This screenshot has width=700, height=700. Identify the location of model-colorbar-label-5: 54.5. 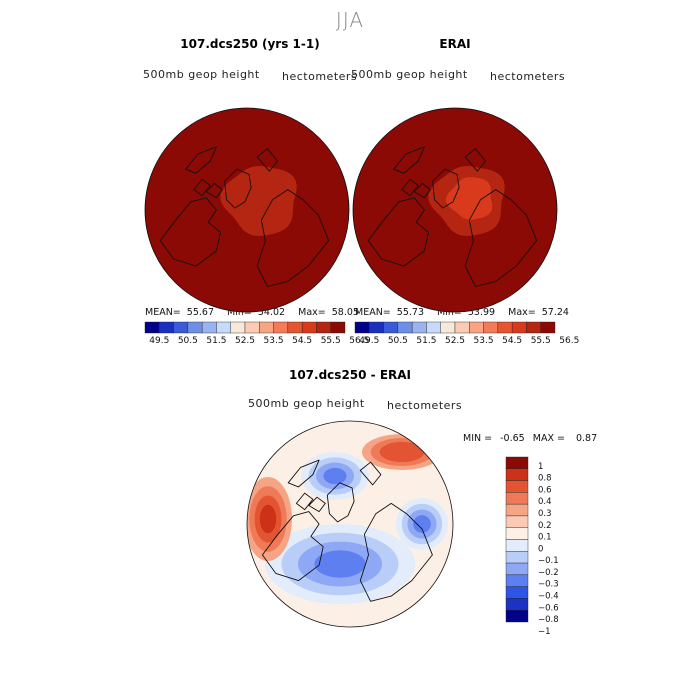
(302, 341).